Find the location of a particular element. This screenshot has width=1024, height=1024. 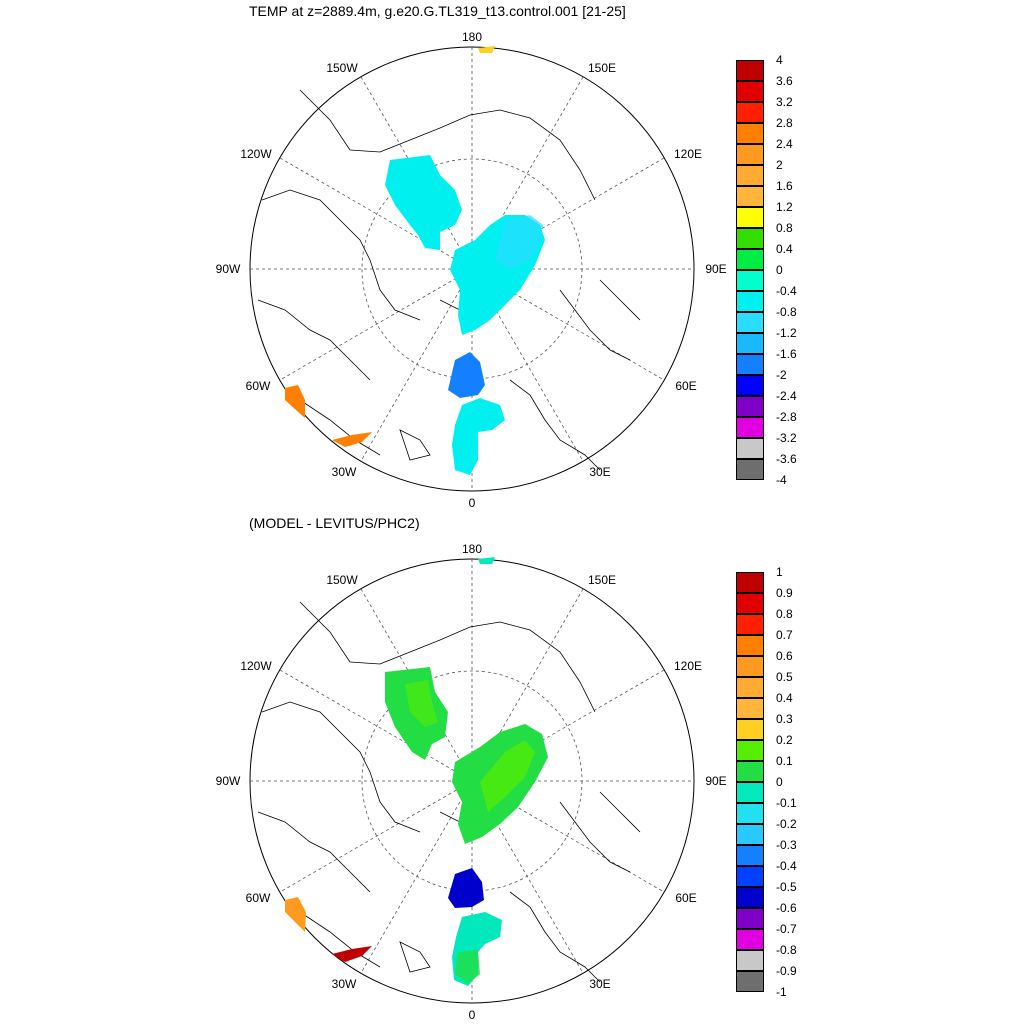

colorbar-label: 1 is located at coordinates (779, 572).